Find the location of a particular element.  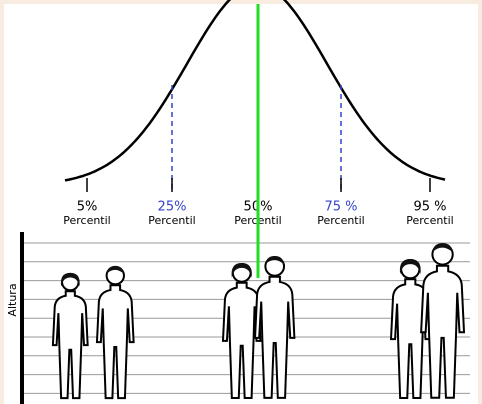

percentile-value: 75 % is located at coordinates (340, 207).